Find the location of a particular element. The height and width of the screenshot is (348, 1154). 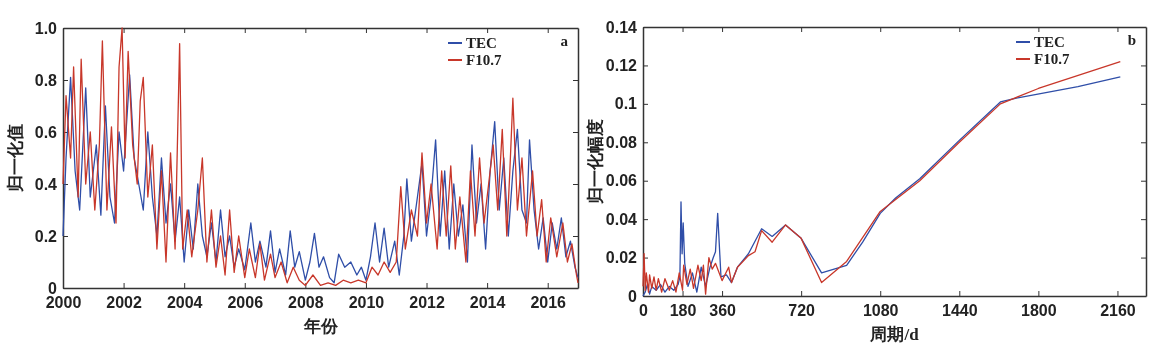

x-tick-label: 2014 is located at coordinates (487, 303).